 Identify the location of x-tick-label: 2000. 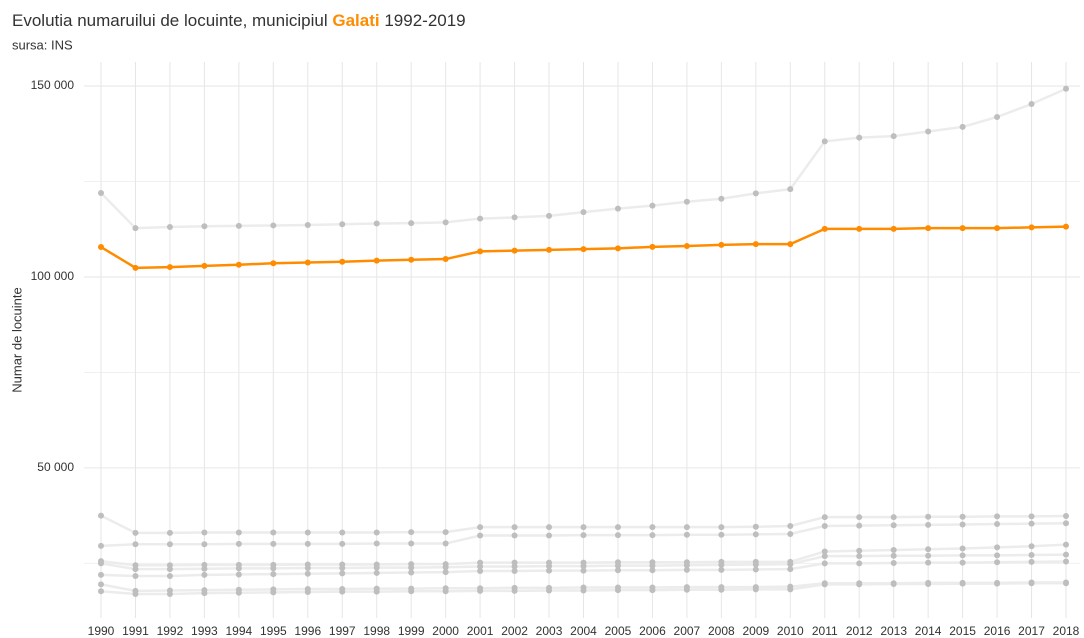
(445, 631).